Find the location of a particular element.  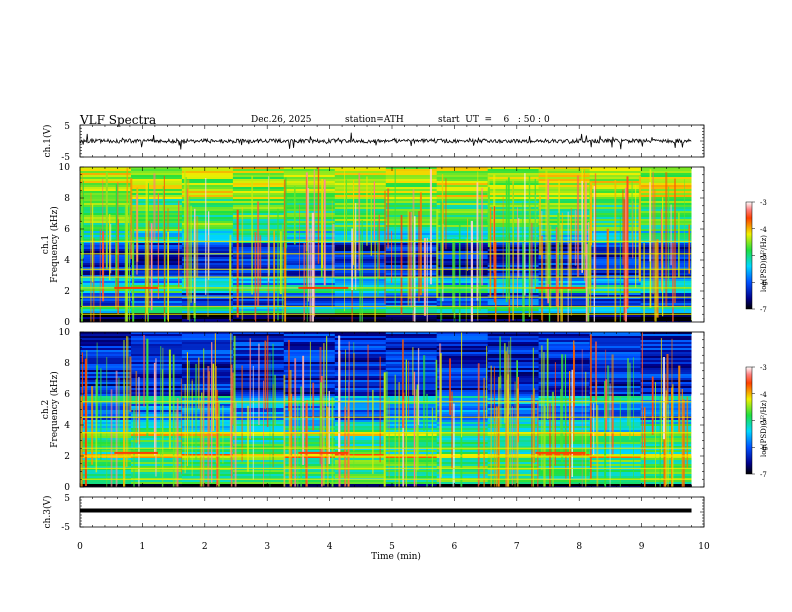

x-tick-label: 6 is located at coordinates (455, 547).